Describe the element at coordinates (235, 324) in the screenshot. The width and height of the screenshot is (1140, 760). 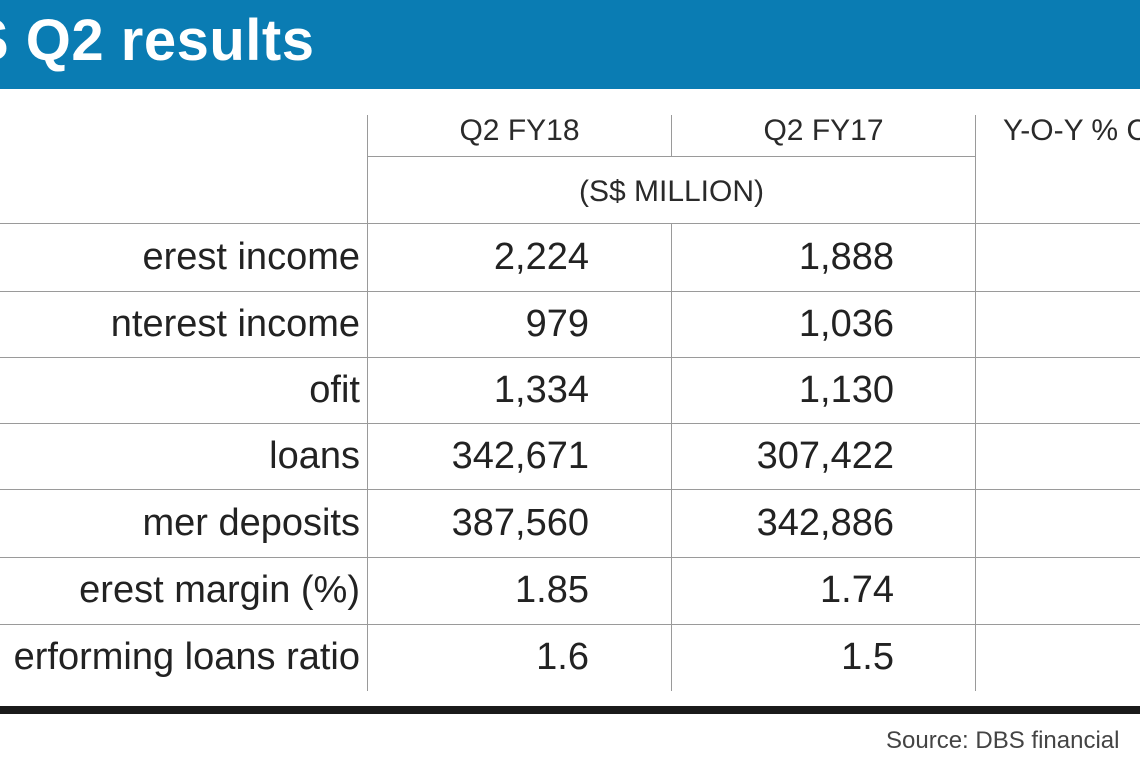
I see `row-label: nterest income` at that location.